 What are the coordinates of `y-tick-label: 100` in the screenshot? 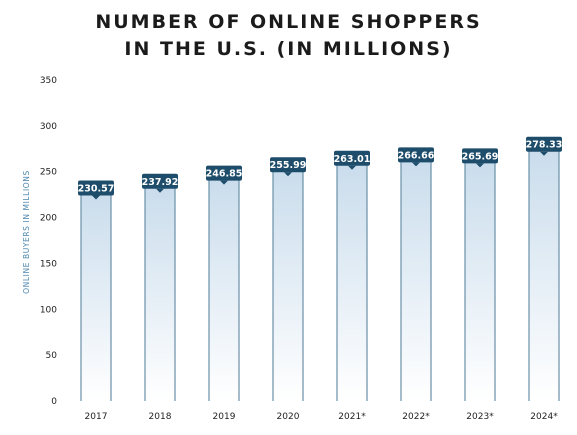 It's located at (48, 310).